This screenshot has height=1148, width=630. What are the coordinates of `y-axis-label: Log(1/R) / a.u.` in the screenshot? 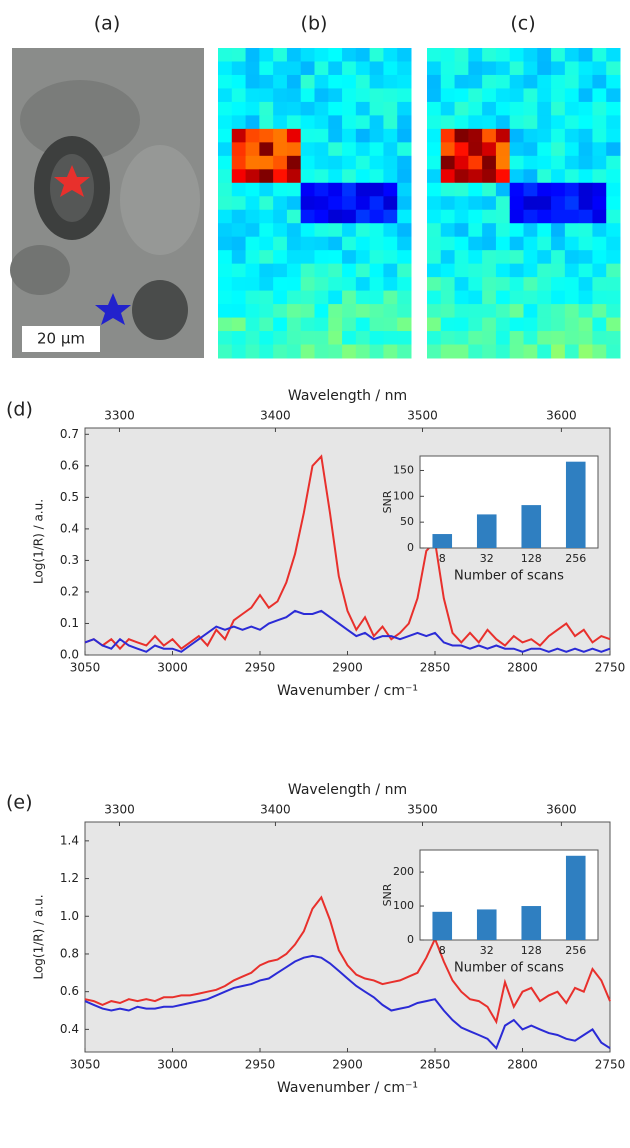 It's located at (39, 936).